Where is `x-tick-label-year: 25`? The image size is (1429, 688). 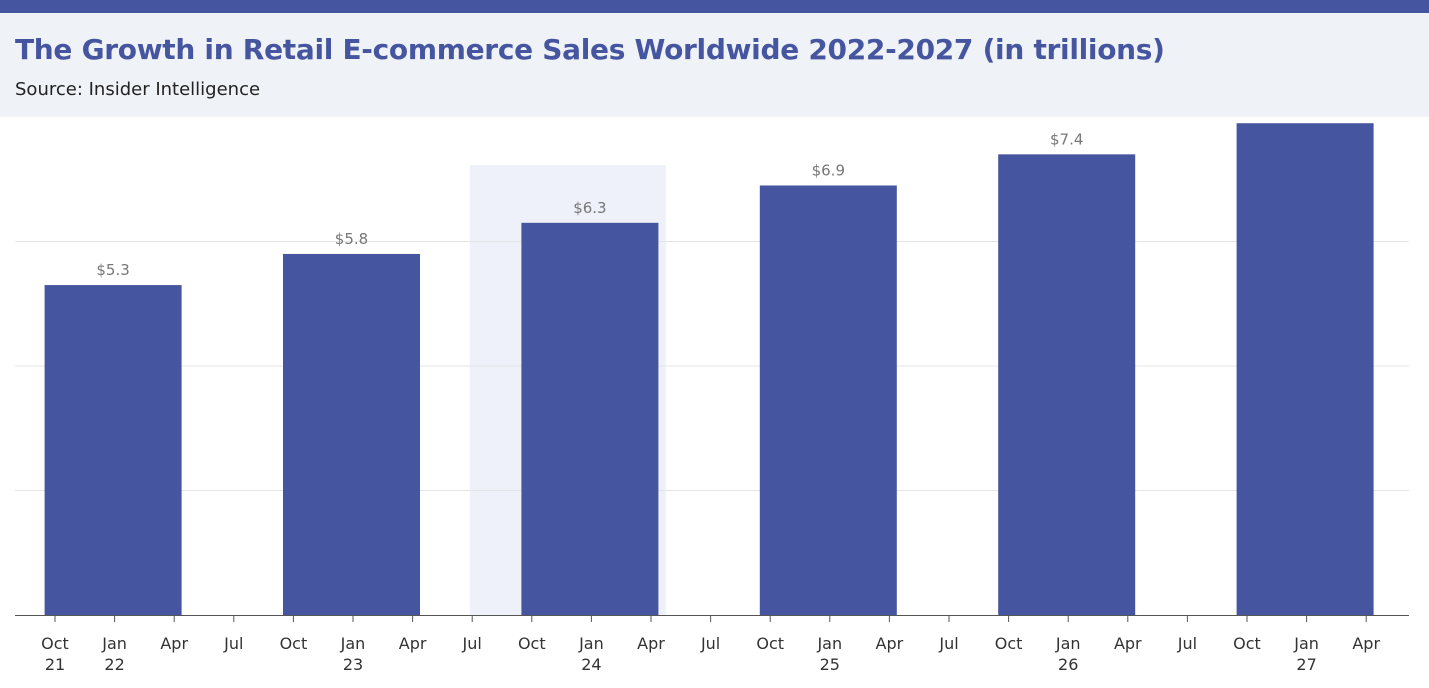 x-tick-label-year: 25 is located at coordinates (830, 664).